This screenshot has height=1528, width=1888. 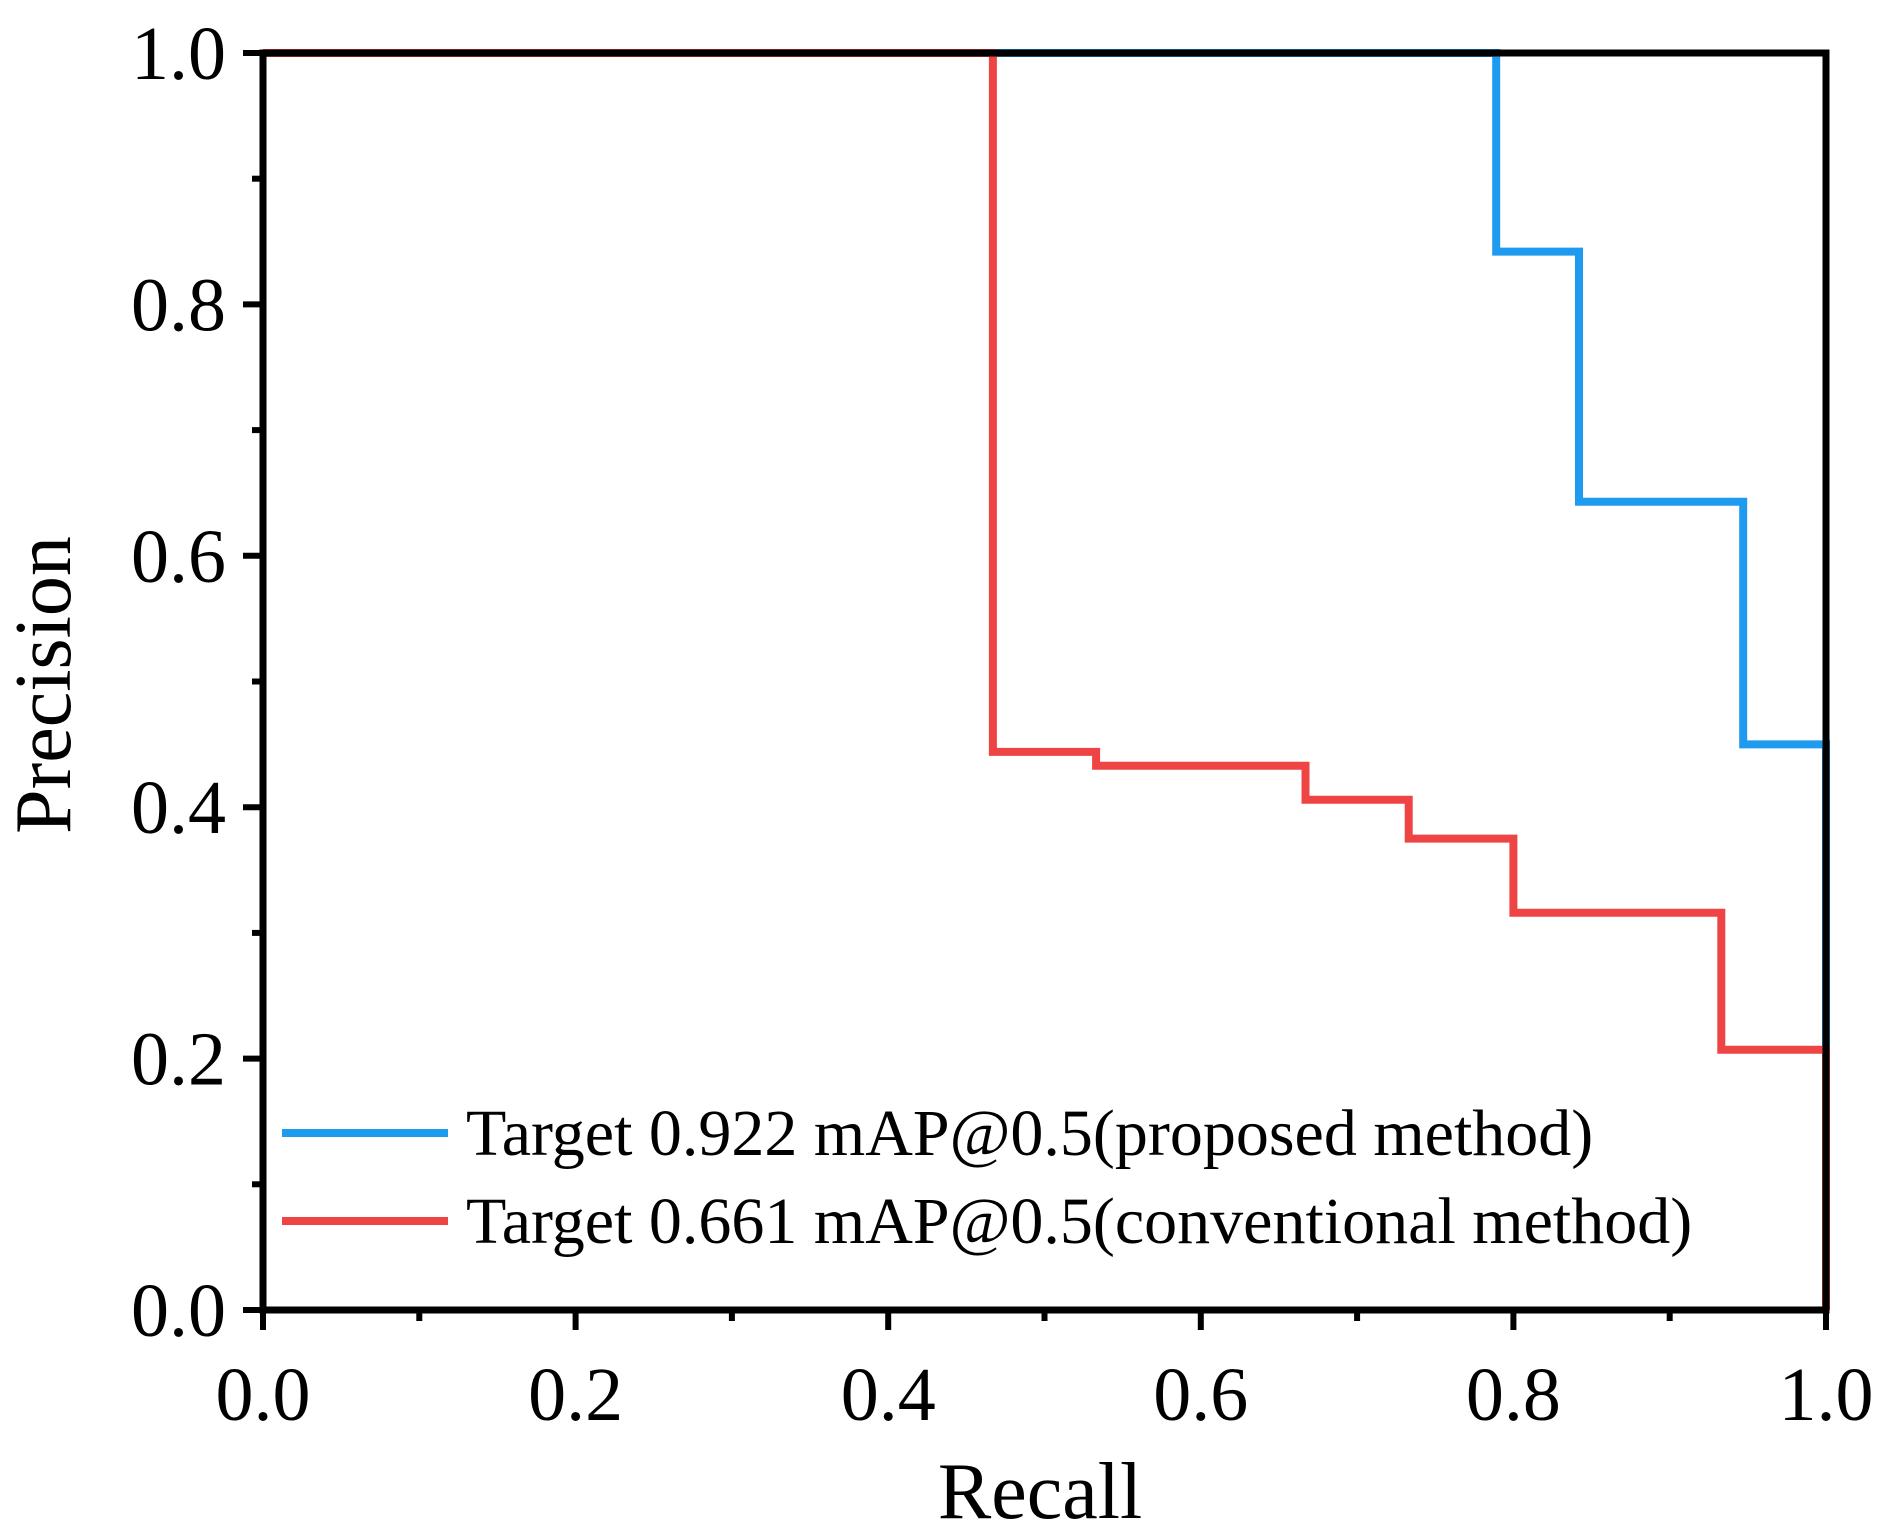 I want to click on x-tick-label: 1.0, so click(x=1826, y=1395).